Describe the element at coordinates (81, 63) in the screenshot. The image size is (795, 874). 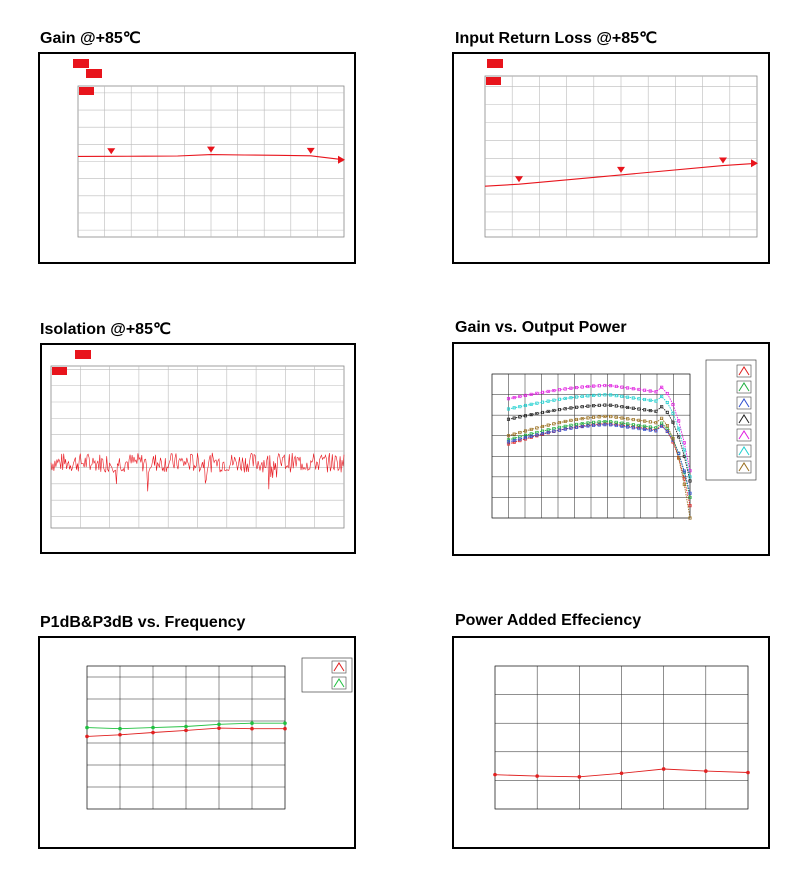
I see `sparam-box` at that location.